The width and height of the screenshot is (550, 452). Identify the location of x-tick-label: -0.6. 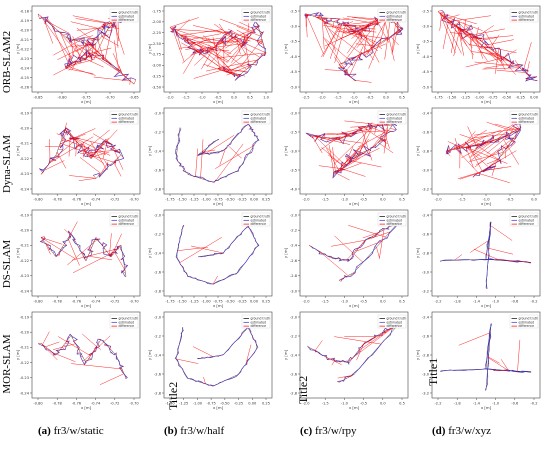
(515, 404).